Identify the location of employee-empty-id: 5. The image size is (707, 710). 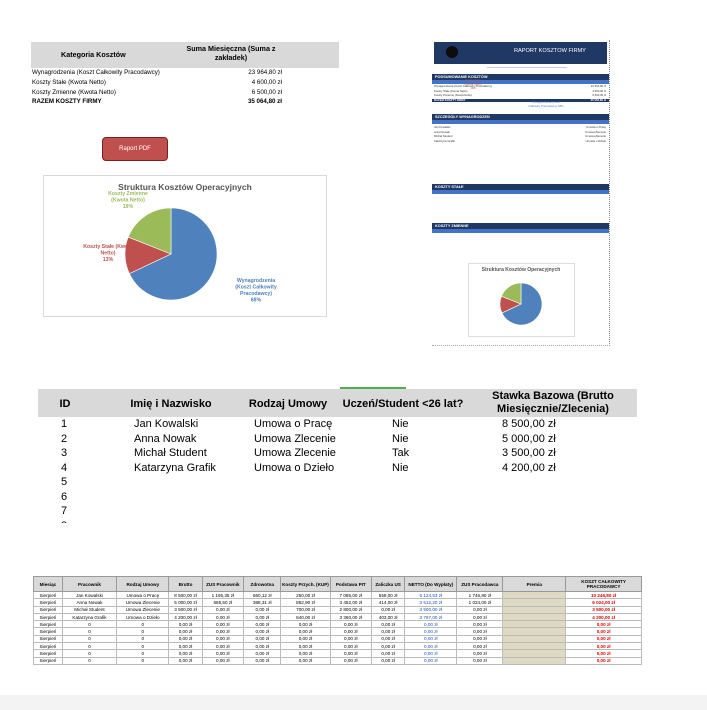
(64, 482).